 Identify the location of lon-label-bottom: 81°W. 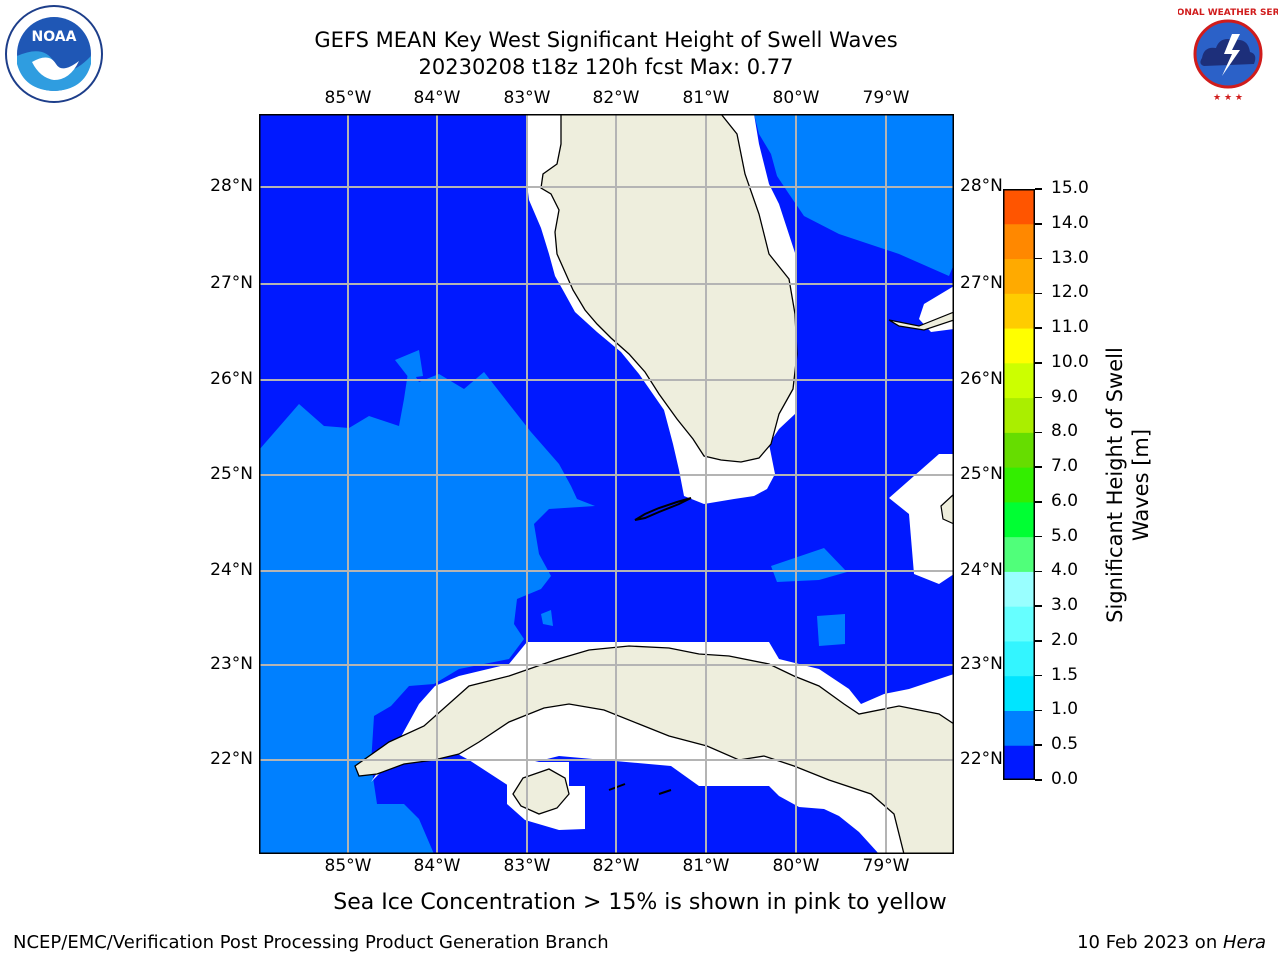
(706, 866).